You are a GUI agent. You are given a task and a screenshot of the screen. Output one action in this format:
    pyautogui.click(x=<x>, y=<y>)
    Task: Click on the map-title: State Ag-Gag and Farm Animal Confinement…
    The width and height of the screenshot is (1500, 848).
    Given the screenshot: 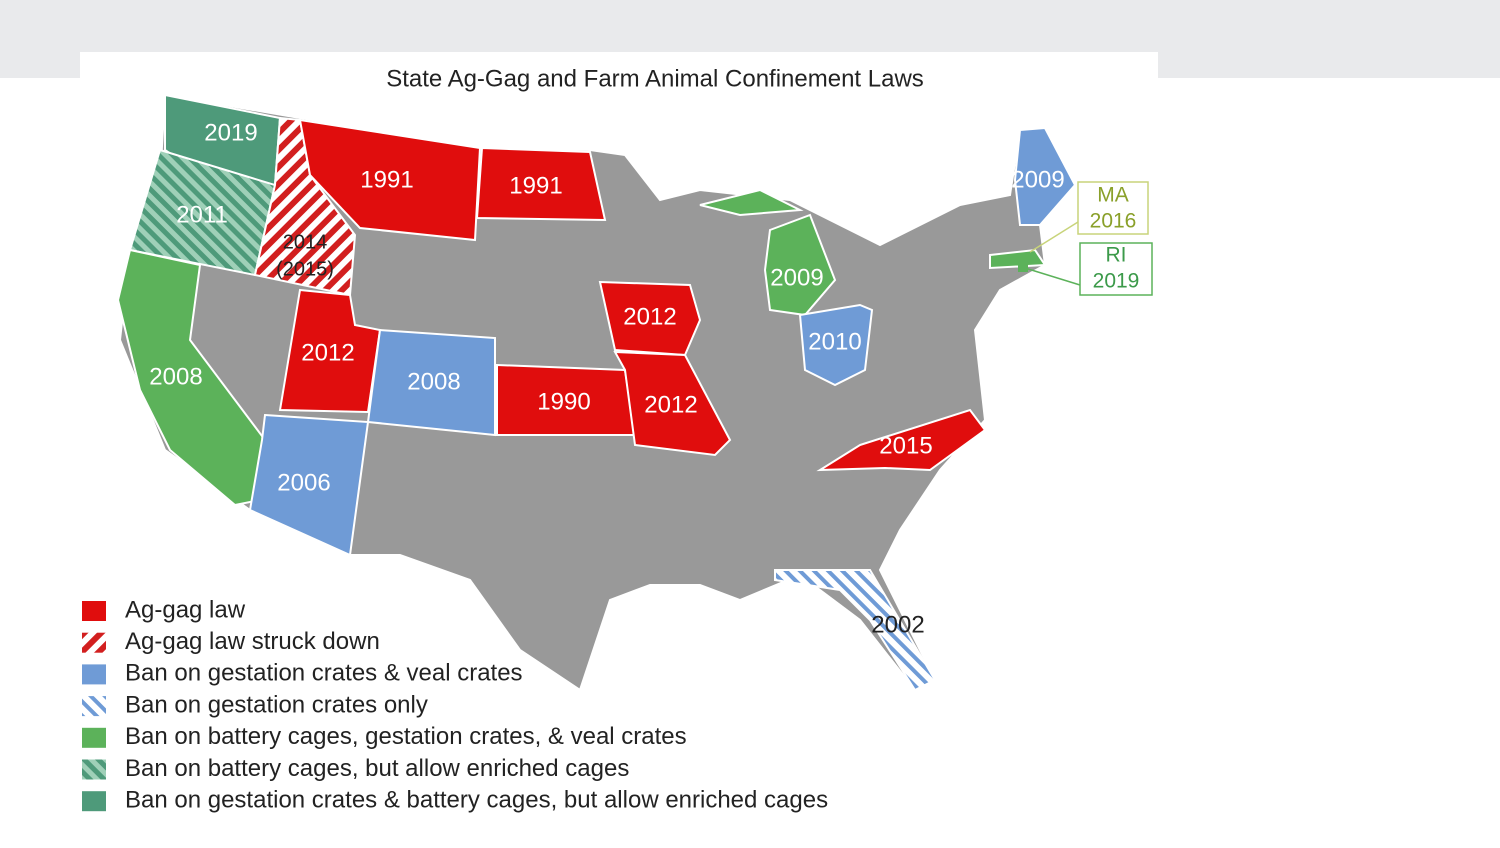 What is the action you would take?
    pyautogui.click(x=655, y=78)
    